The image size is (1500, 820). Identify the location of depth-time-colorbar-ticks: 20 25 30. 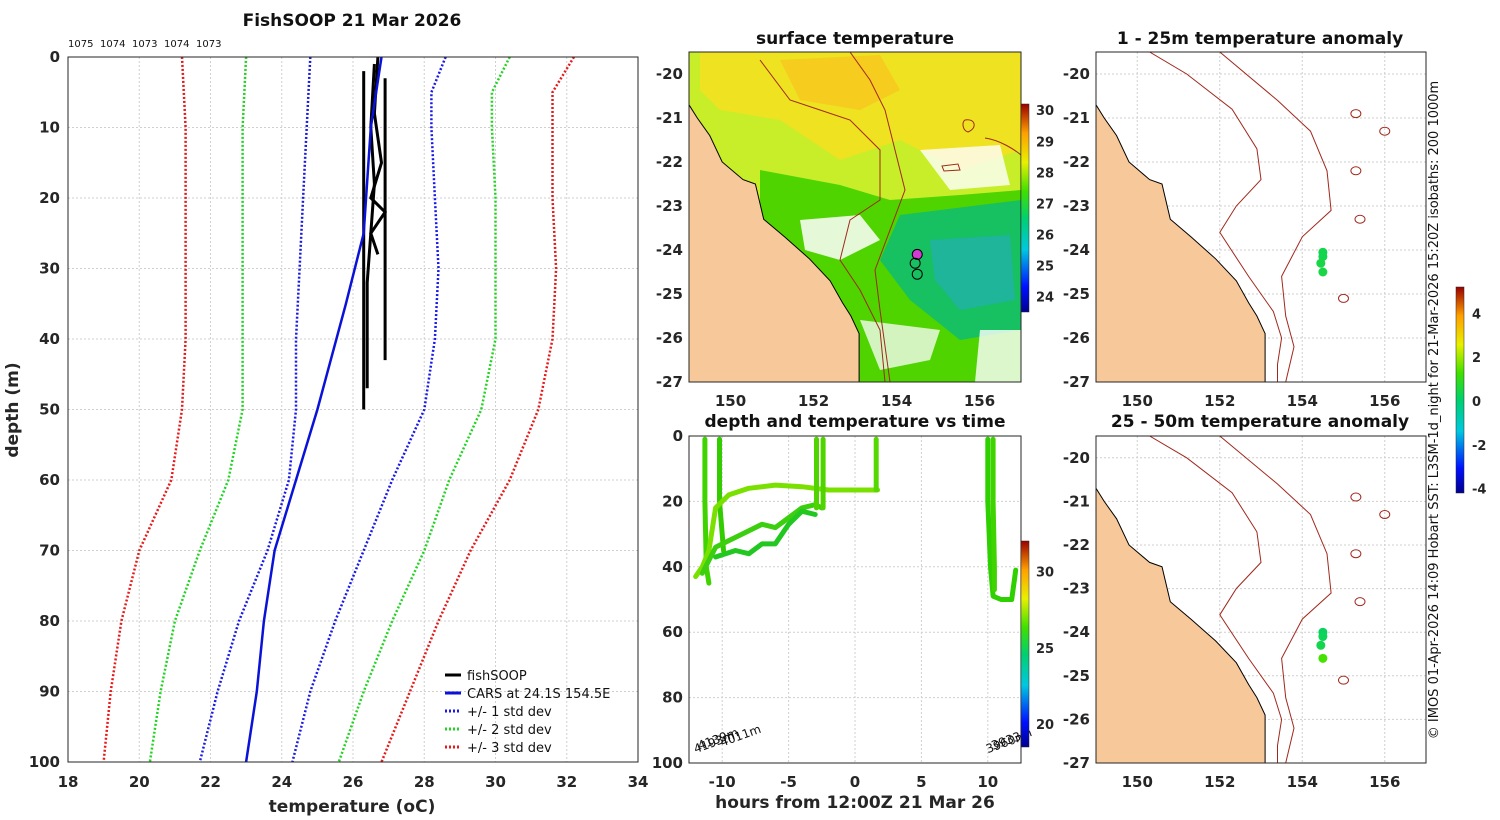
(1045, 650).